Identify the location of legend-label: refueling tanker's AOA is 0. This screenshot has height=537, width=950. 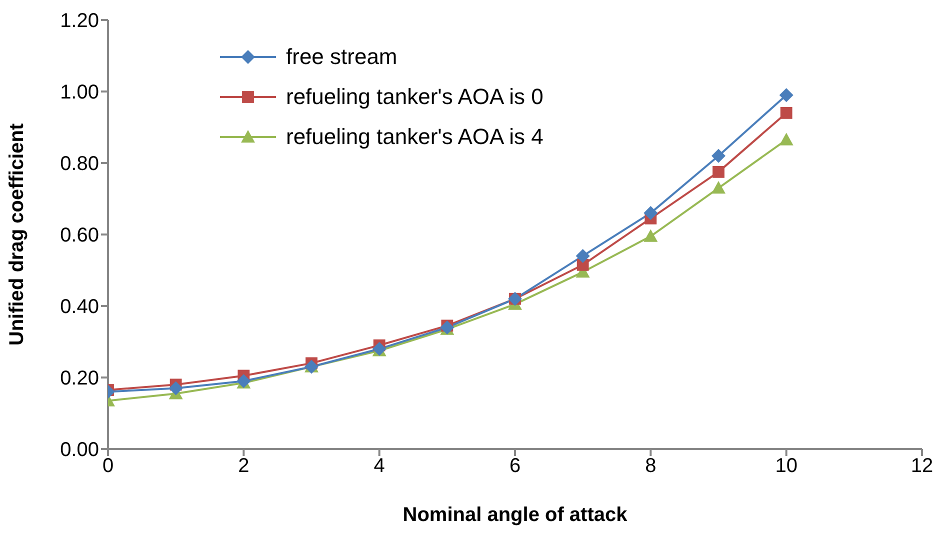
(415, 97).